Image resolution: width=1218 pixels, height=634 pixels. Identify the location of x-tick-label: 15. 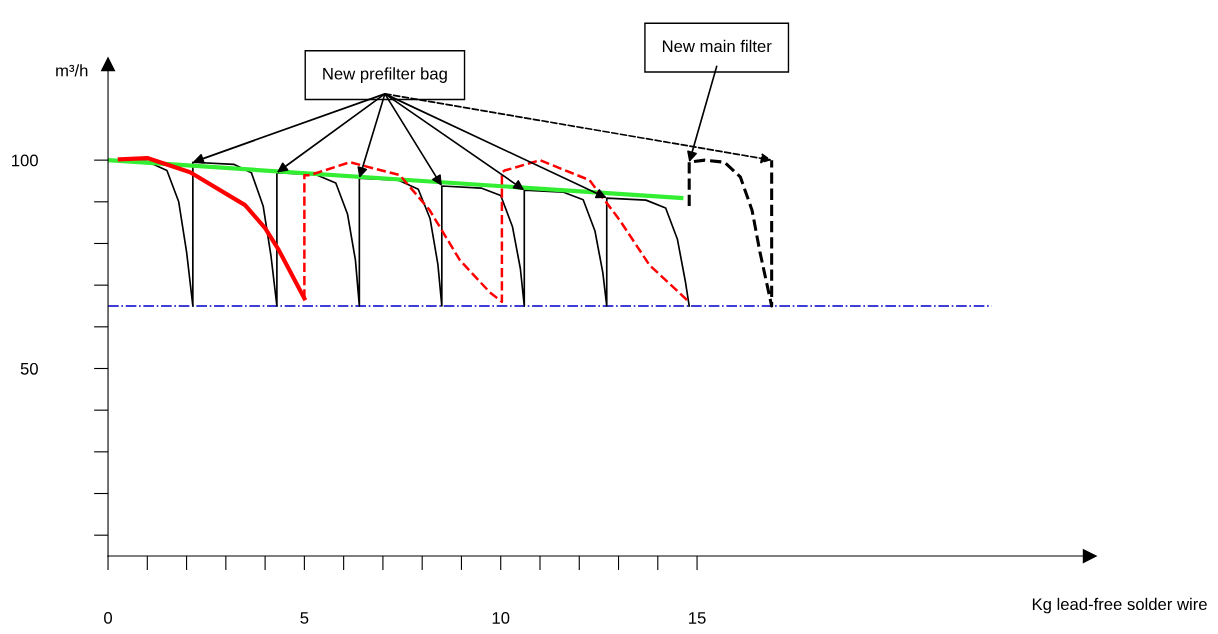
(697, 618).